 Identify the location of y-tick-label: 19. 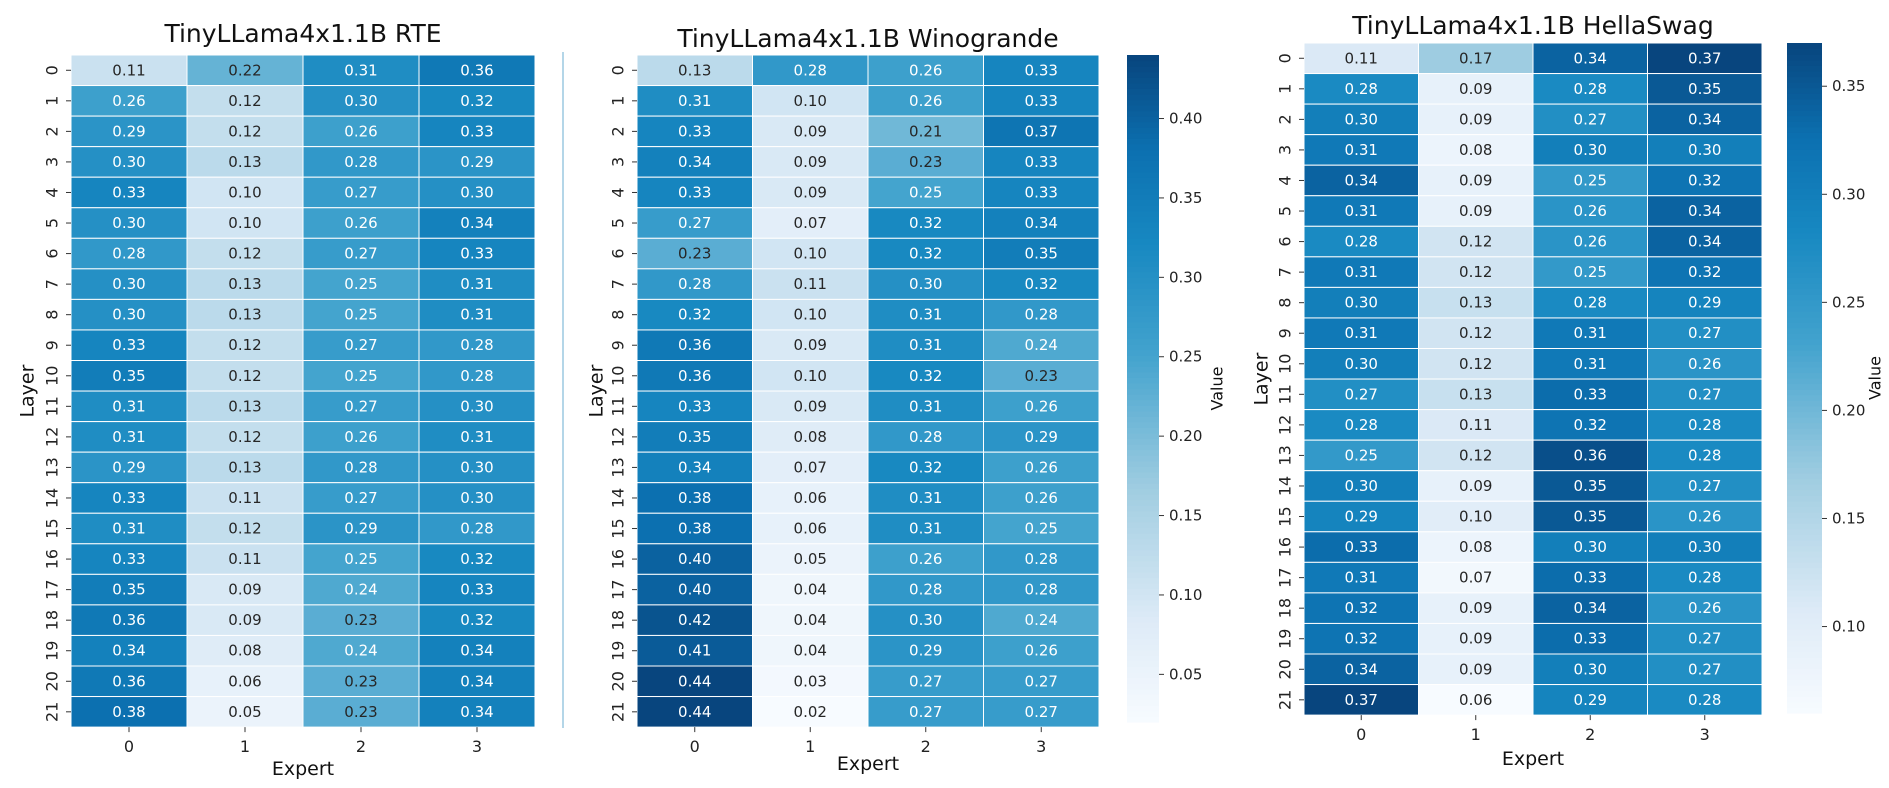
(1285, 639).